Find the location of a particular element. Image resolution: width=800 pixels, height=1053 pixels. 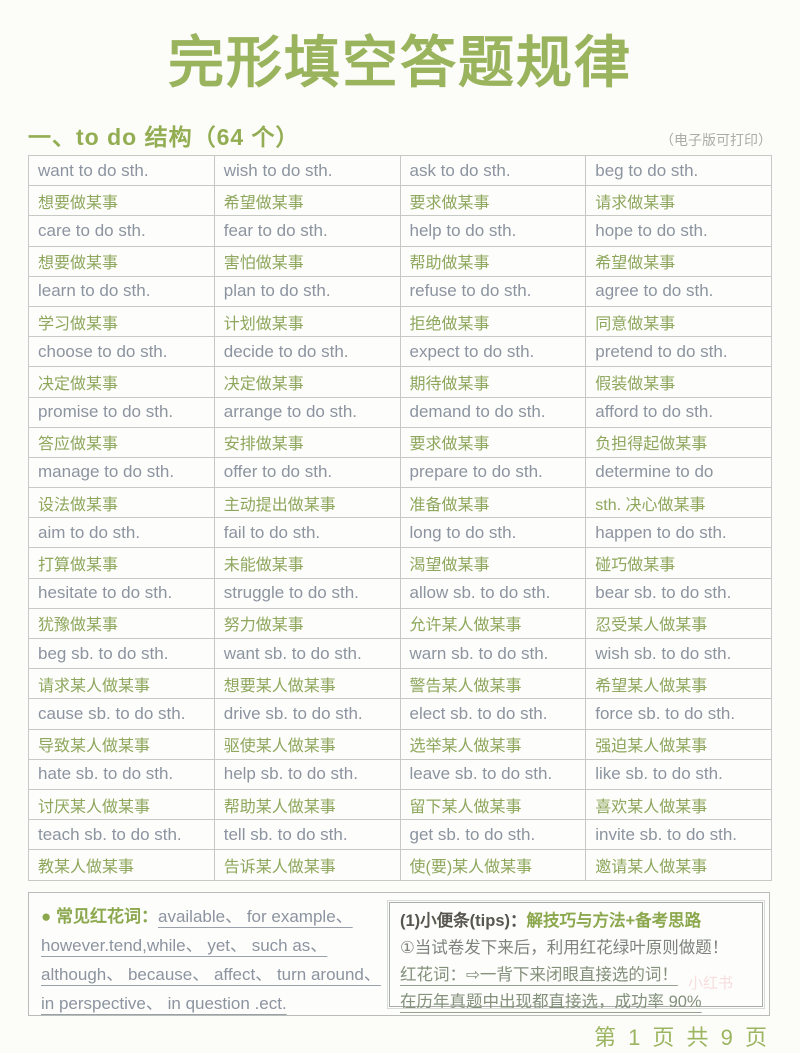

table-row-cn: 请求某人做某事 想要某人做某事 警告某人做某事 希望某人做某事 is located at coordinates (400, 684).